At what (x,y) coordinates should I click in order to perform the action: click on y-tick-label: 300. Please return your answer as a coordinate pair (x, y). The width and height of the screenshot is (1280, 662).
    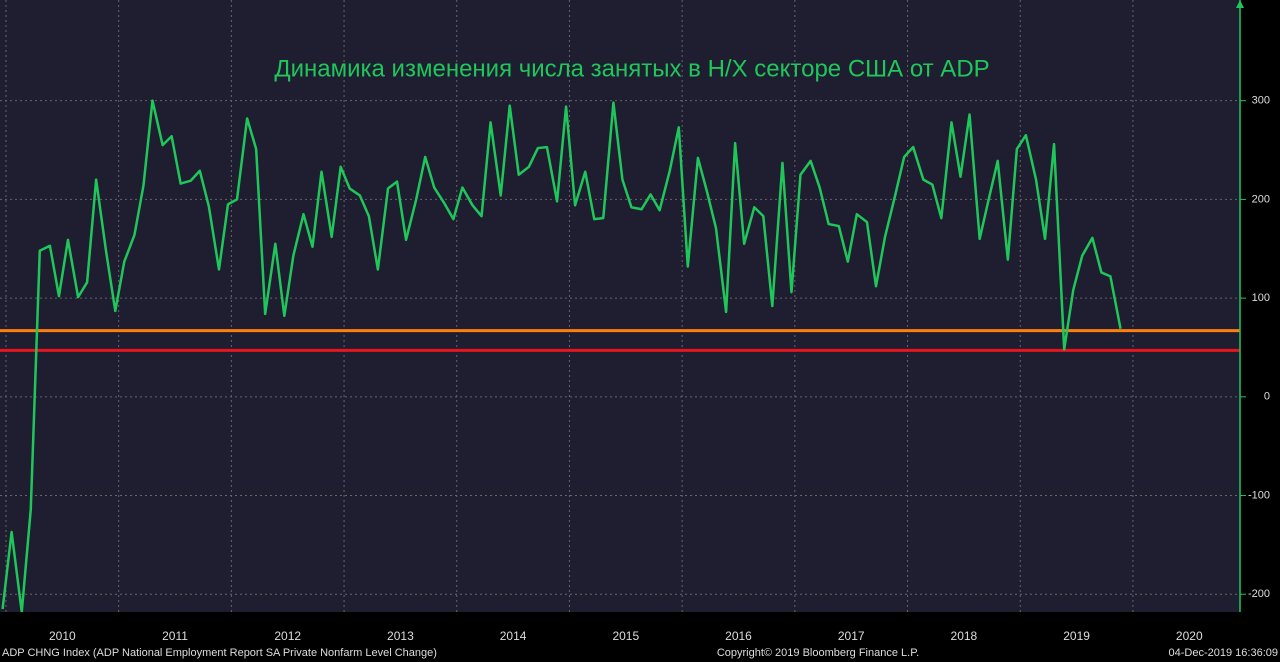
    Looking at the image, I should click on (1261, 101).